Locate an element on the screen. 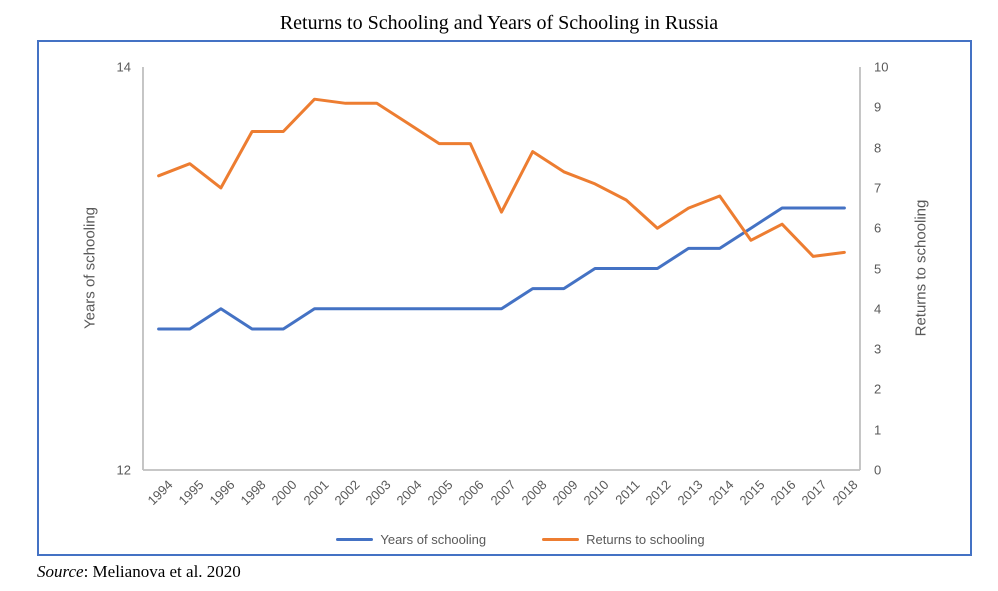  left-axis-tick-label: 14 is located at coordinates (123, 67).